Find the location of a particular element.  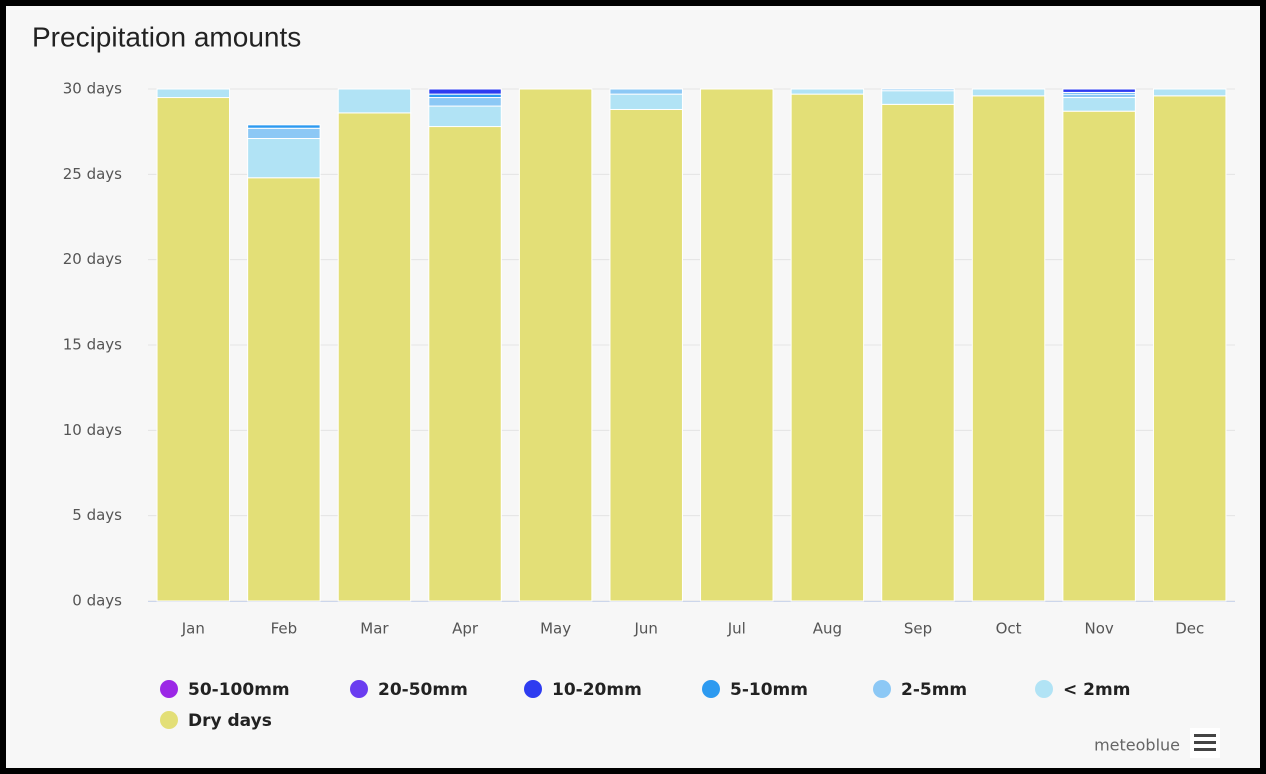

x-tick-label: Feb is located at coordinates (284, 629).